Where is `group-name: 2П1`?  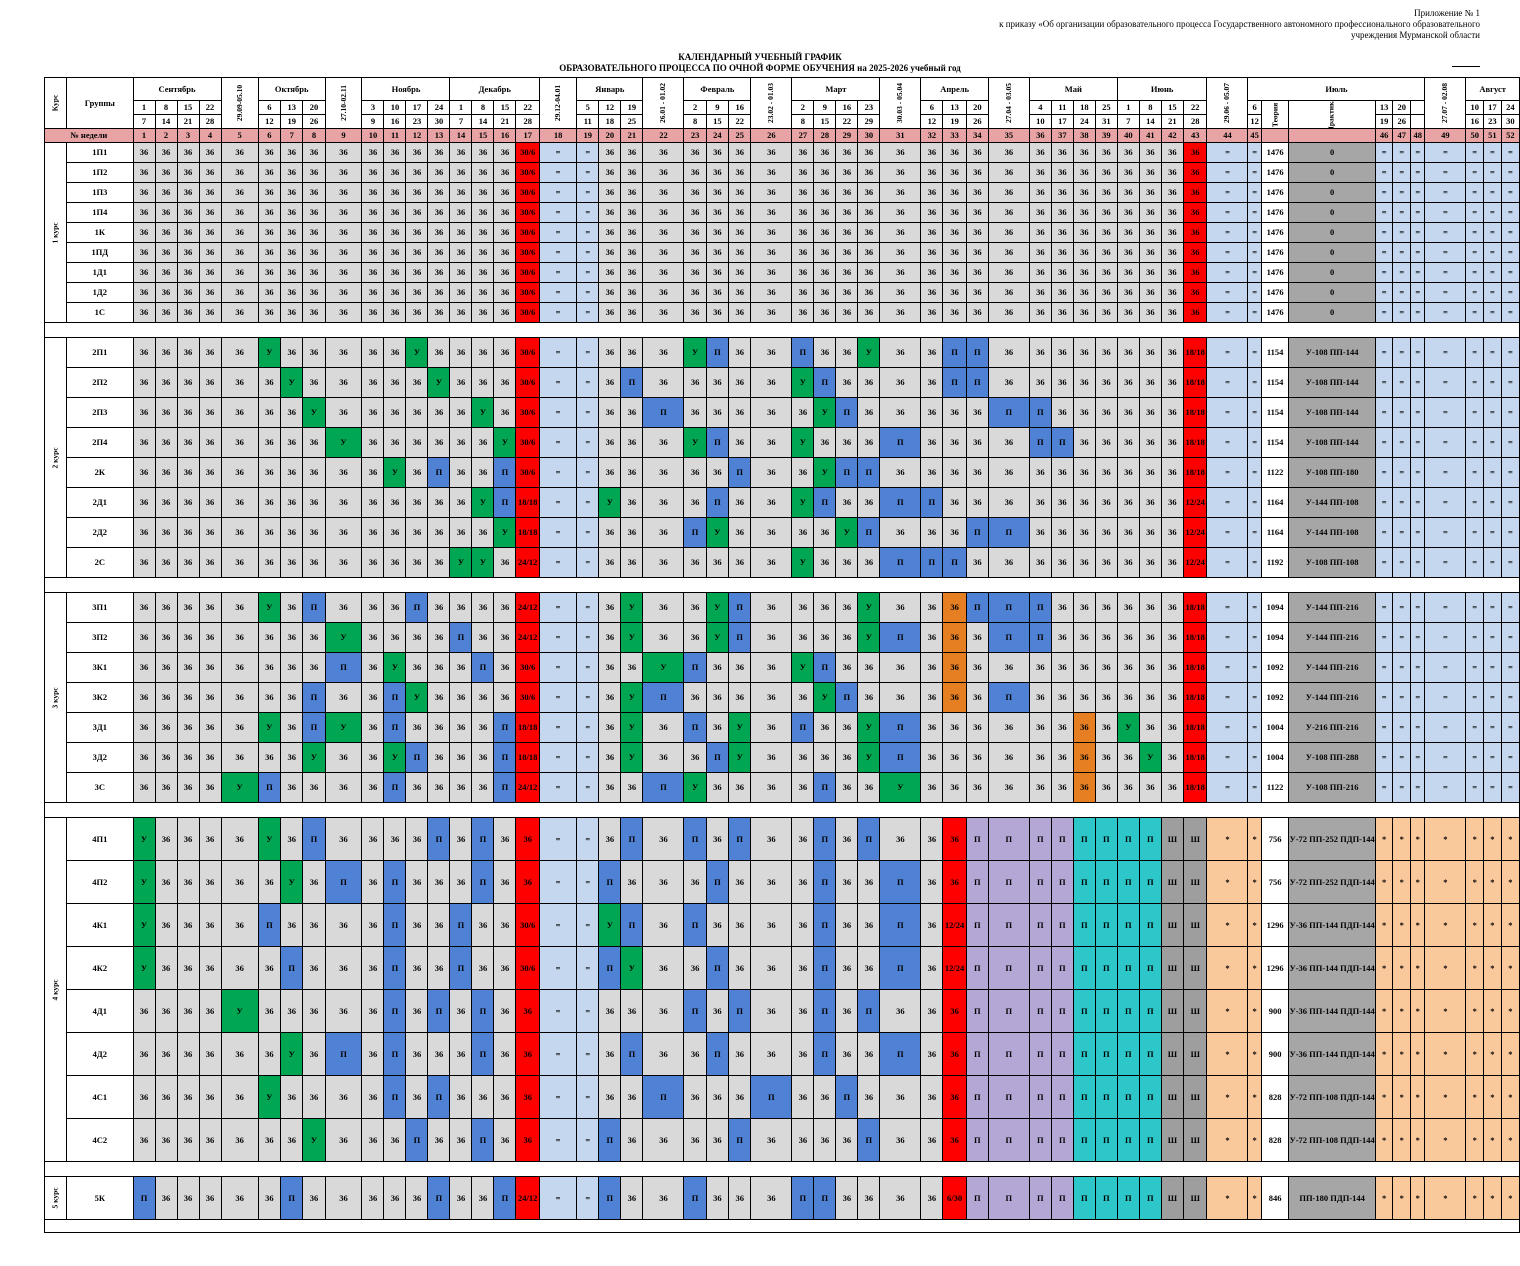
group-name: 2П1 is located at coordinates (100, 352).